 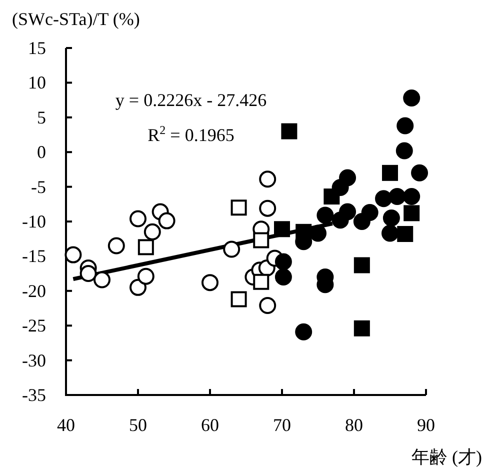 What do you see at coordinates (41, 117) in the screenshot?
I see `y-tick-label: 5` at bounding box center [41, 117].